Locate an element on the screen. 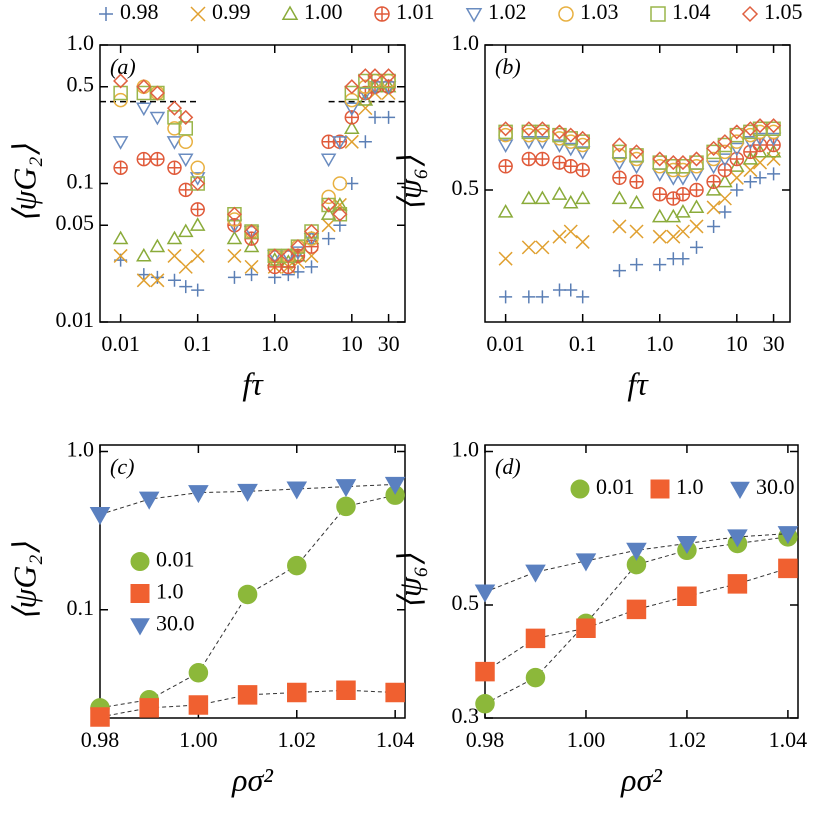  x-tick-label: 1.0 is located at coordinates (275, 343).